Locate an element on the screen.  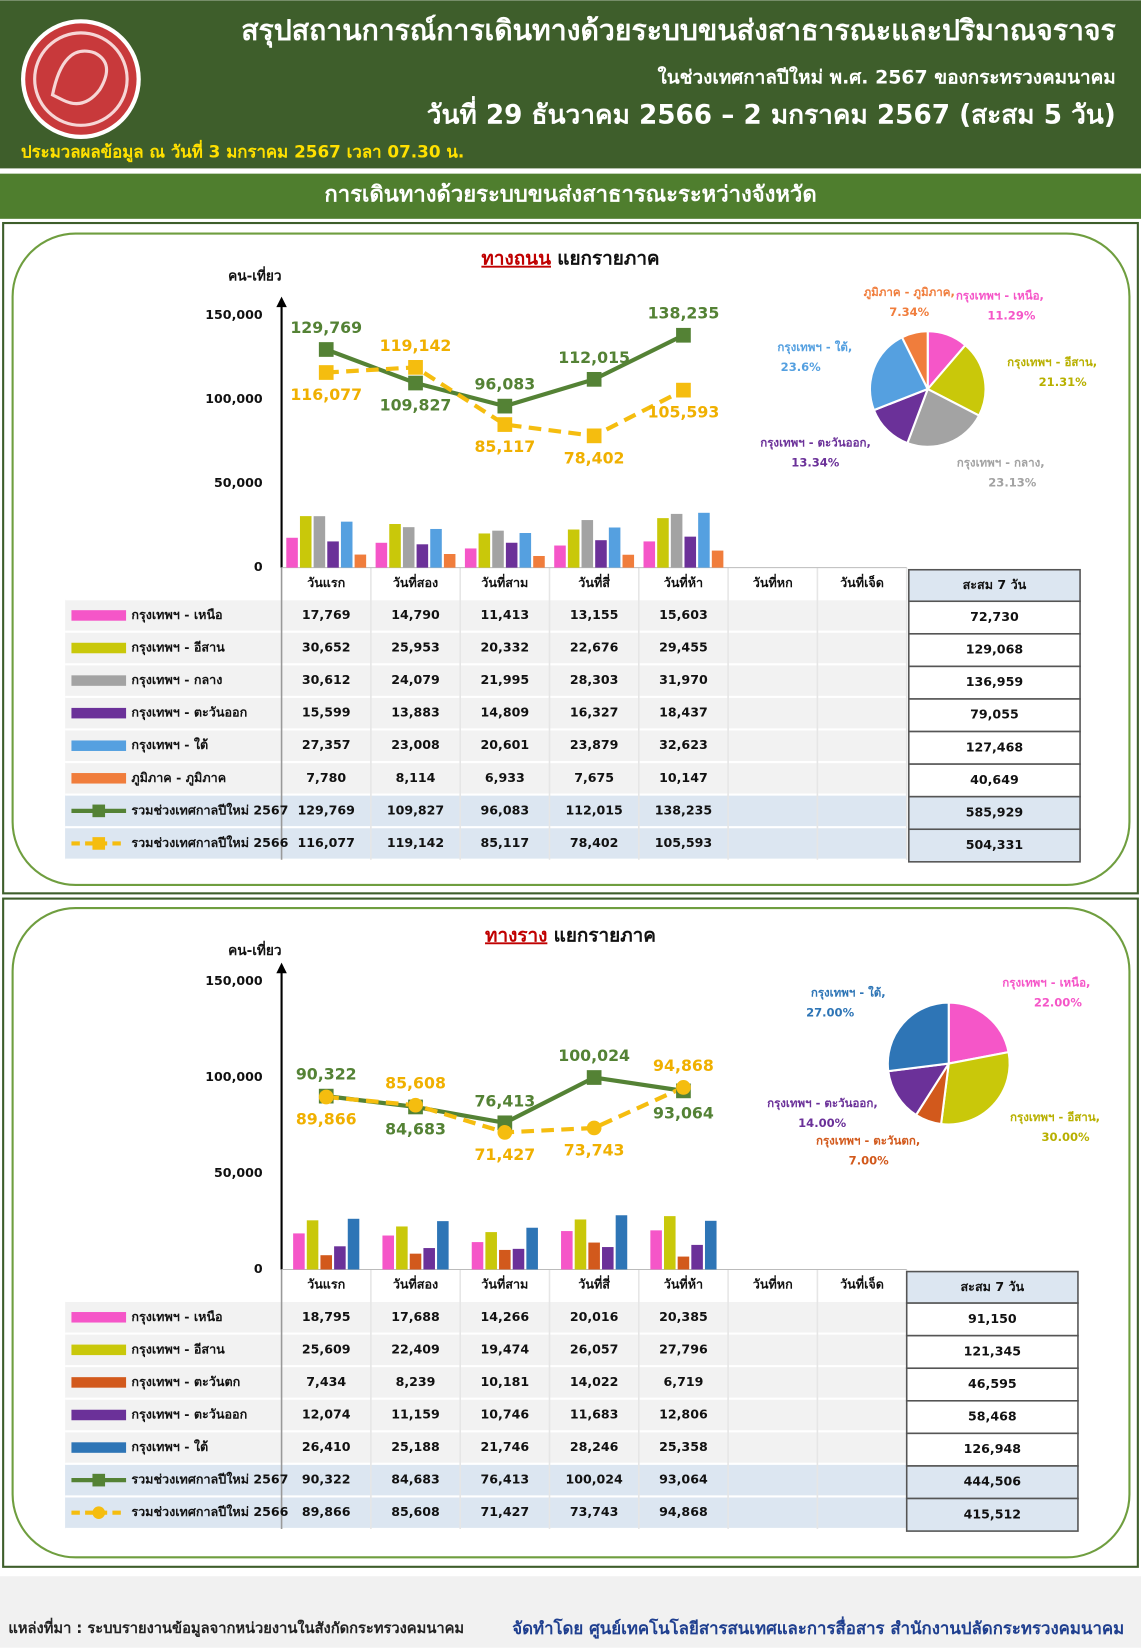
y-tick-label: 50,000 is located at coordinates (238, 1172).